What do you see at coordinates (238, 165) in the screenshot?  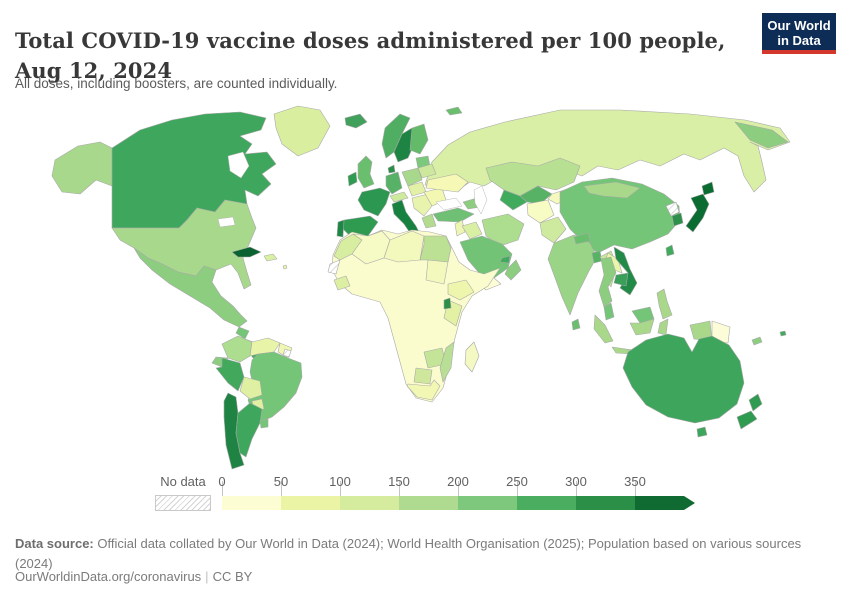 I see `hudson-bay` at bounding box center [238, 165].